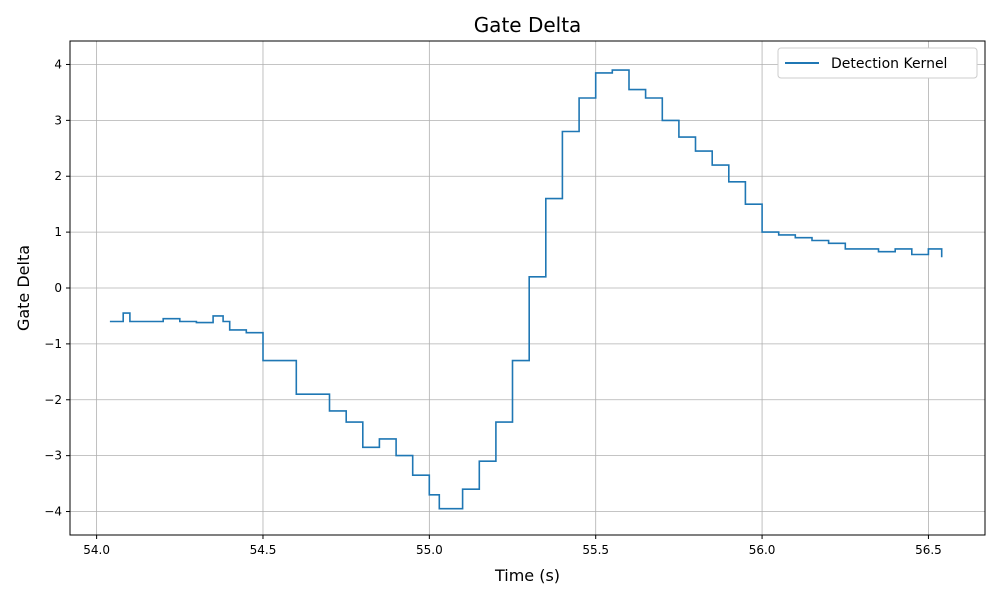 The height and width of the screenshot is (600, 1000). I want to click on y-tick-label: 1, so click(58, 232).